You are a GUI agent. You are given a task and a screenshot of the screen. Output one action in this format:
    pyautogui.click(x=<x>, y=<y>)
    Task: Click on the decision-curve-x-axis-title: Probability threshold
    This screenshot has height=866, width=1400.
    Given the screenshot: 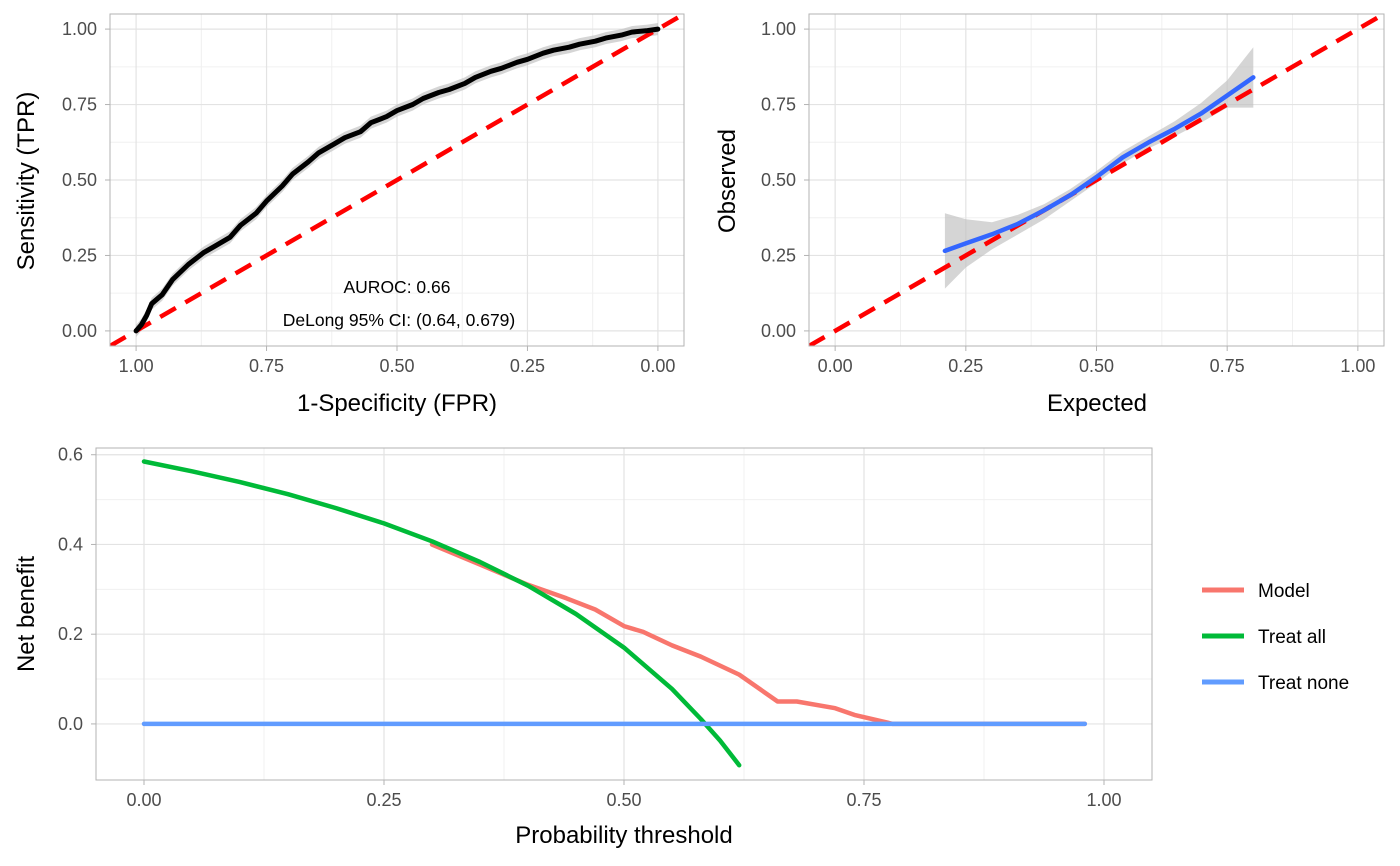 What is the action you would take?
    pyautogui.click(x=623, y=835)
    